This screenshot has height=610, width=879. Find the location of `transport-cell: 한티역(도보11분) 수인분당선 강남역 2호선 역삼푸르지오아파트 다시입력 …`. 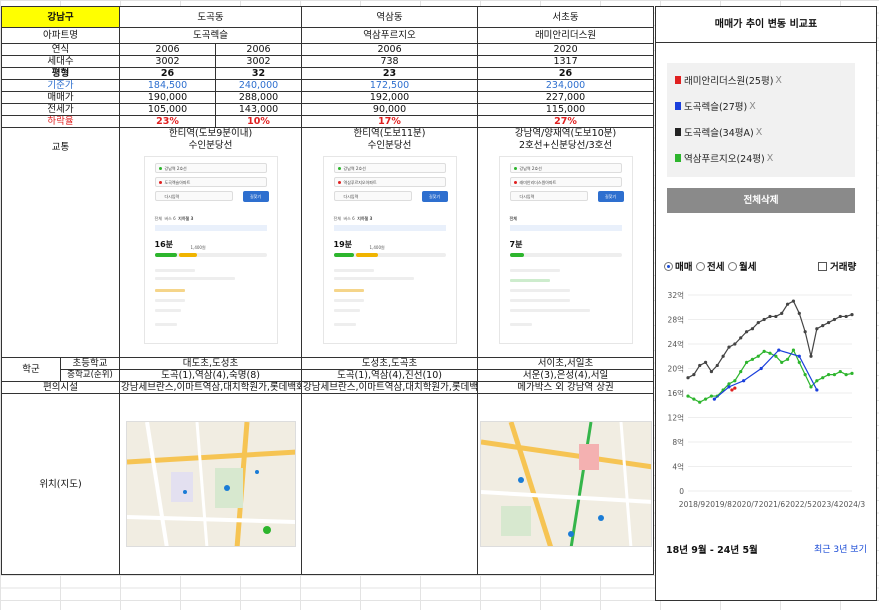

transport-cell: 한티역(도보11분) 수인분당선 강남역 2호선 역삼푸르지오아파트 다시입력 … is located at coordinates (390, 242).